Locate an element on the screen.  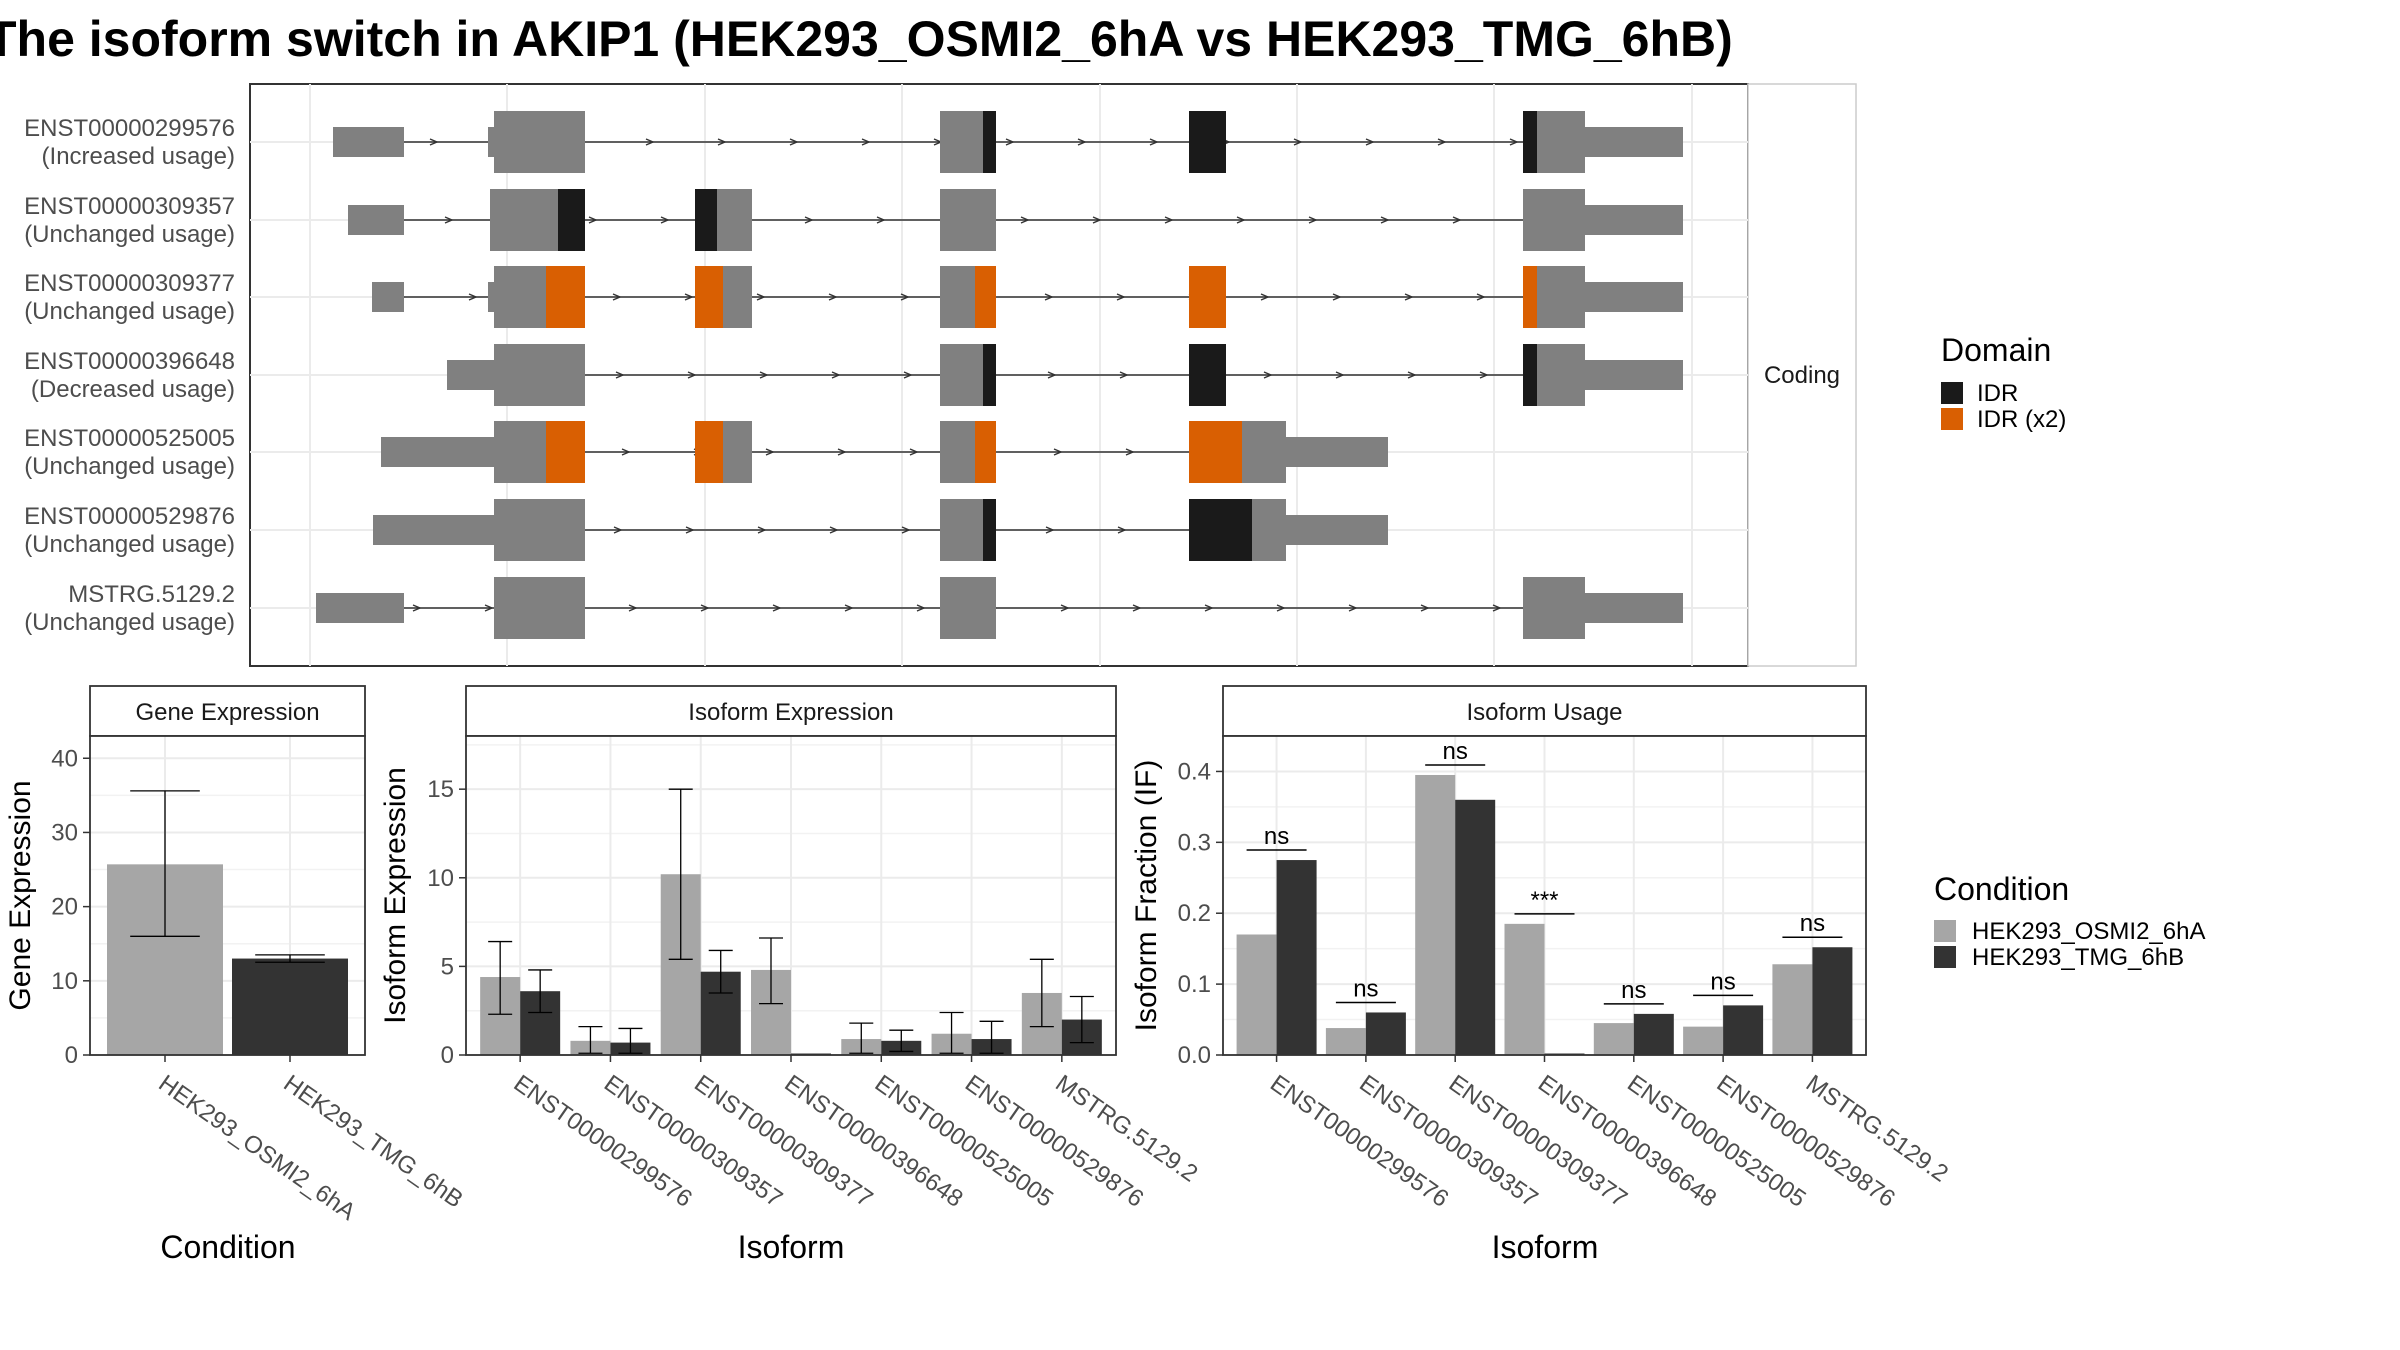
x-tick-label: HEK293_OSMI2_6hA is located at coordinates (257, 1148).